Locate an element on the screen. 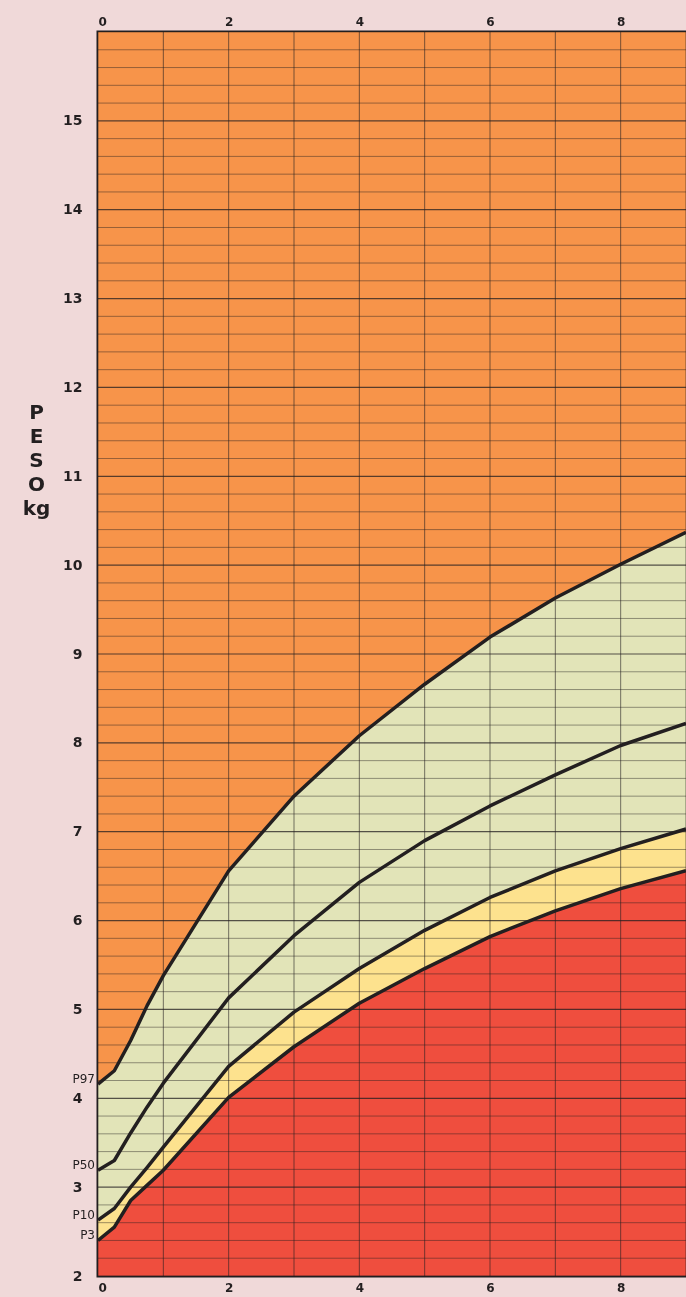 The width and height of the screenshot is (686, 1297). x2-tick-label: 6 is located at coordinates (490, 1287).